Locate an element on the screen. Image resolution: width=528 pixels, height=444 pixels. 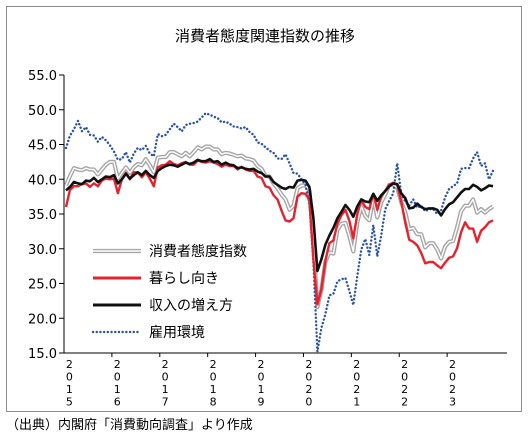
y-tick-label: 20.0 is located at coordinates (42, 319).